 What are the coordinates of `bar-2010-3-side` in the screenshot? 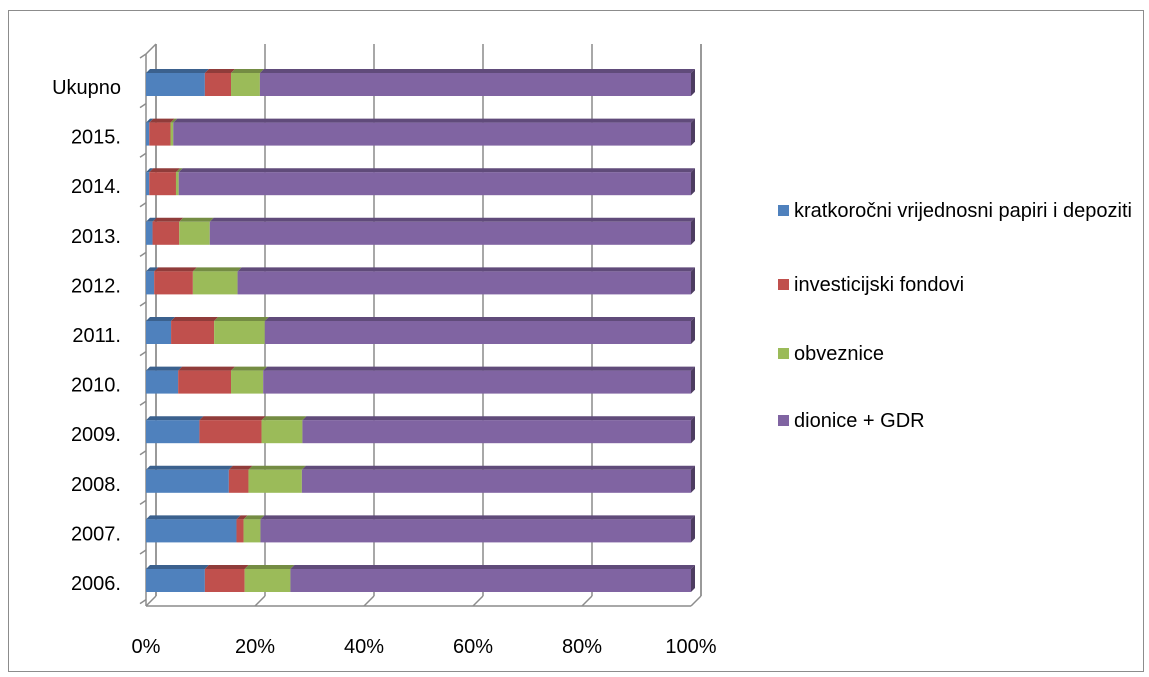 It's located at (693, 380).